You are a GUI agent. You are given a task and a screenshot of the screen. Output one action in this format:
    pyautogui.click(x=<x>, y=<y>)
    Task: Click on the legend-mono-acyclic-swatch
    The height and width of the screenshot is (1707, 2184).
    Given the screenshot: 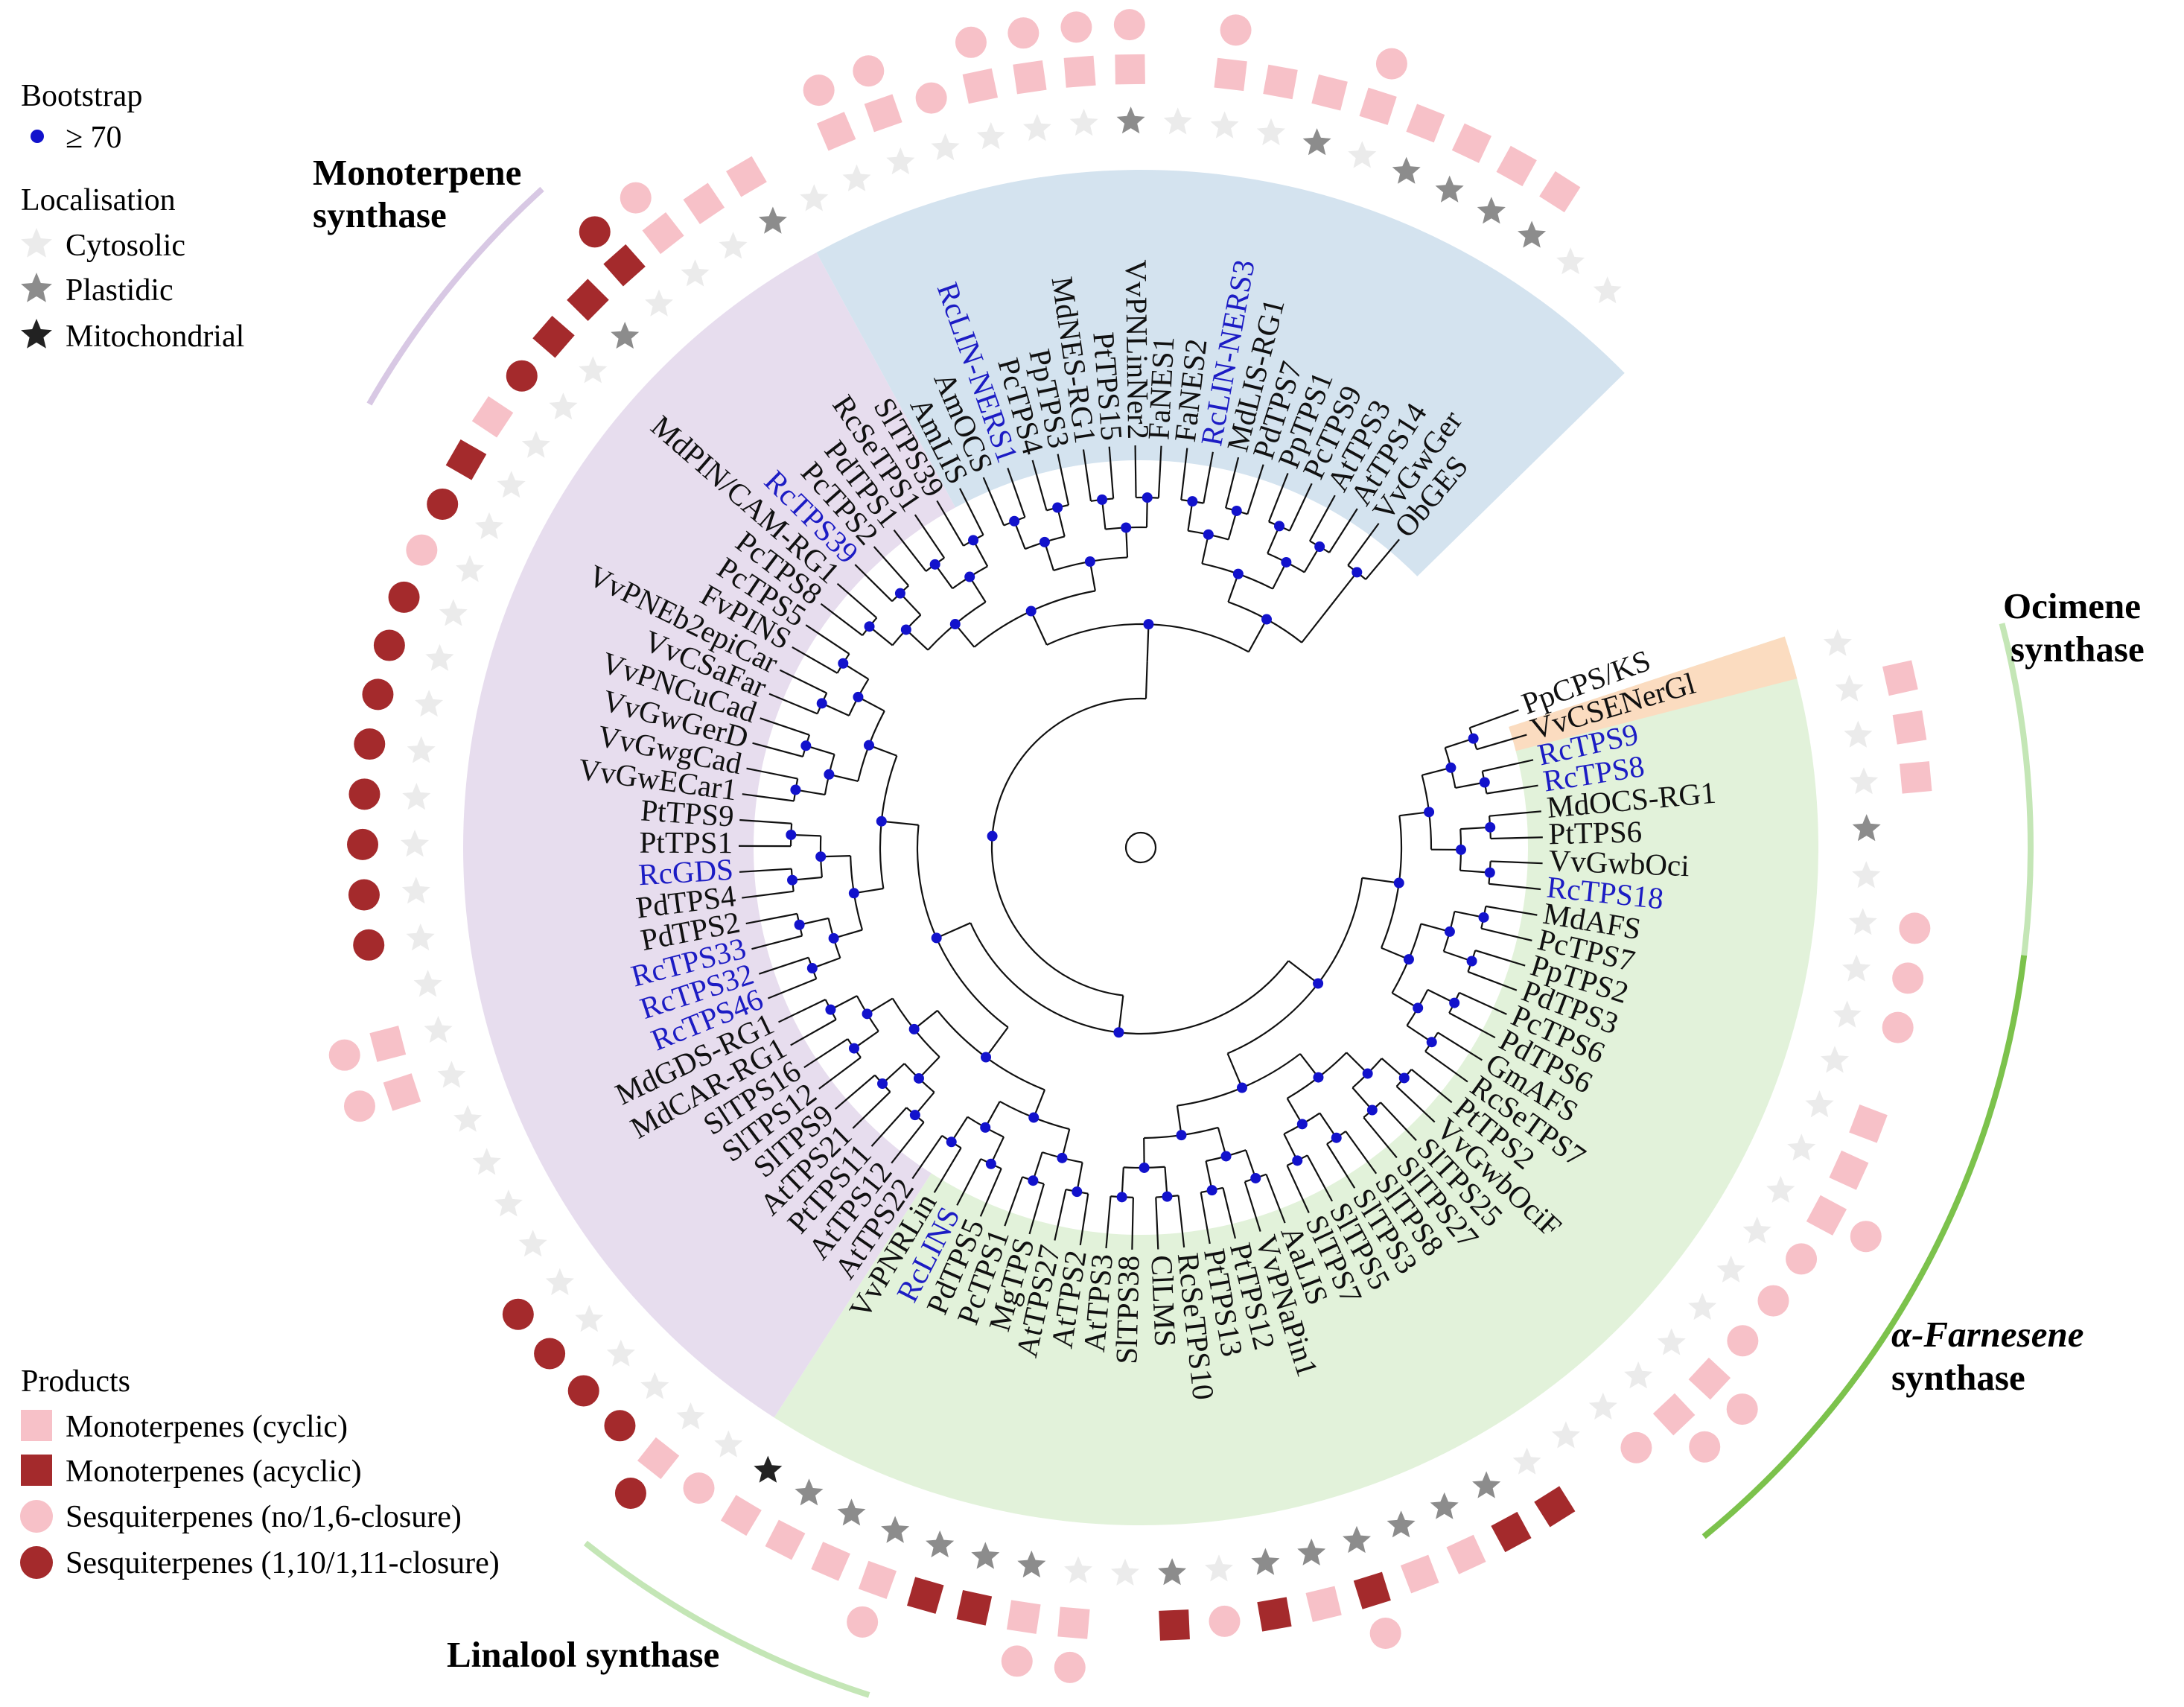 What is the action you would take?
    pyautogui.click(x=36, y=1471)
    